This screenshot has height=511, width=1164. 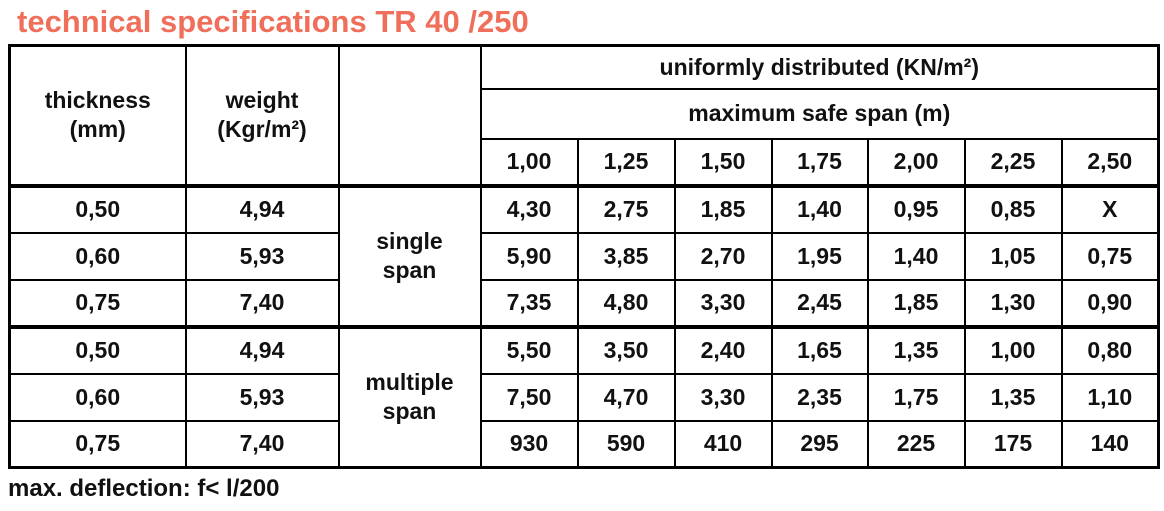 I want to click on span-type-multiple-line1: multiple, so click(x=409, y=382).